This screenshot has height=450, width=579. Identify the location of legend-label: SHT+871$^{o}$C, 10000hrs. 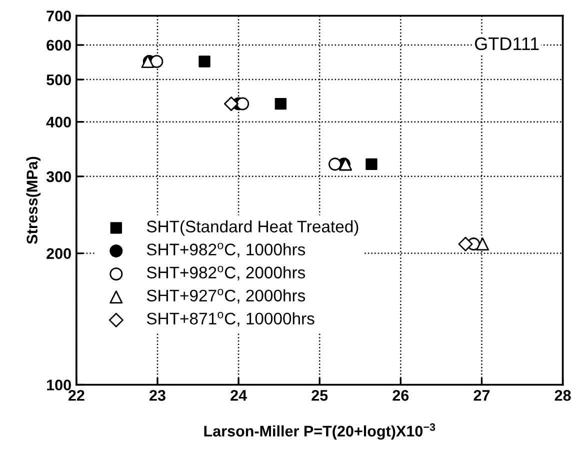
(230, 319).